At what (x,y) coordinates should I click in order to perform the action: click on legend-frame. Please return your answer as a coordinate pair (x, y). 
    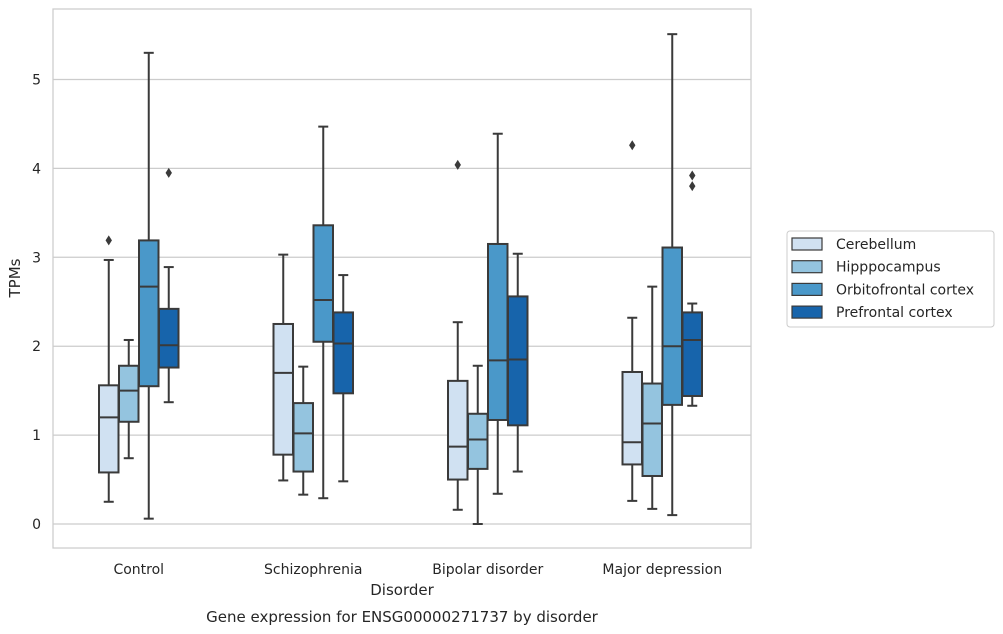
    Looking at the image, I should click on (890, 279).